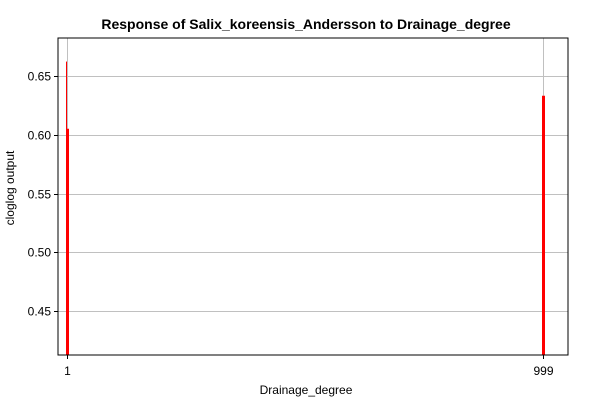 The image size is (600, 400). I want to click on bar-1-upper, so click(66, 208).